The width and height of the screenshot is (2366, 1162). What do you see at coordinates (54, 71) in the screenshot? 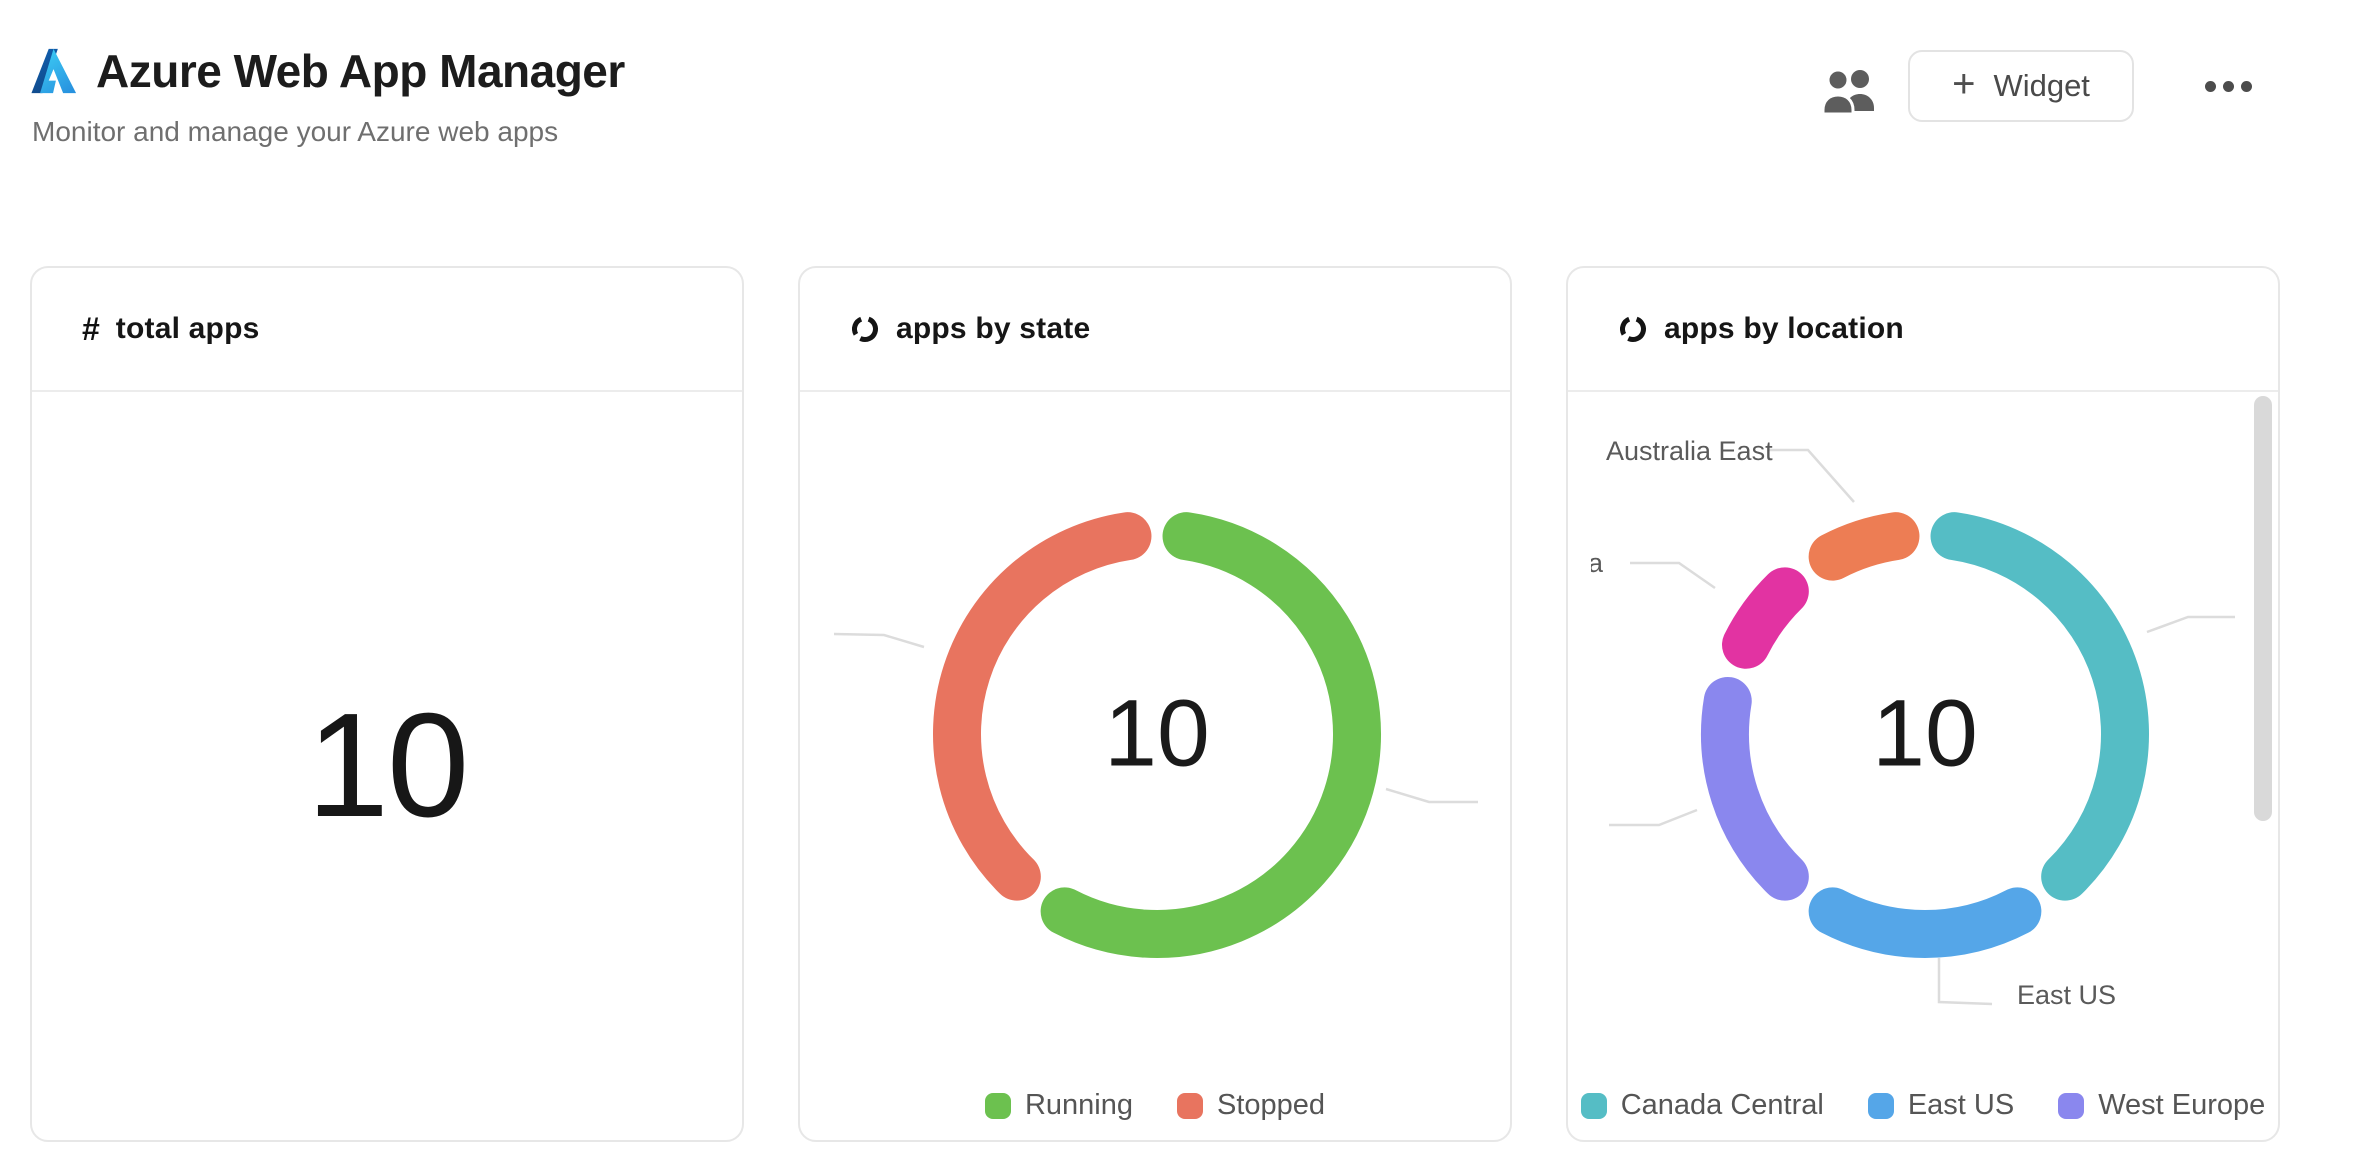
I see `azure-logo` at bounding box center [54, 71].